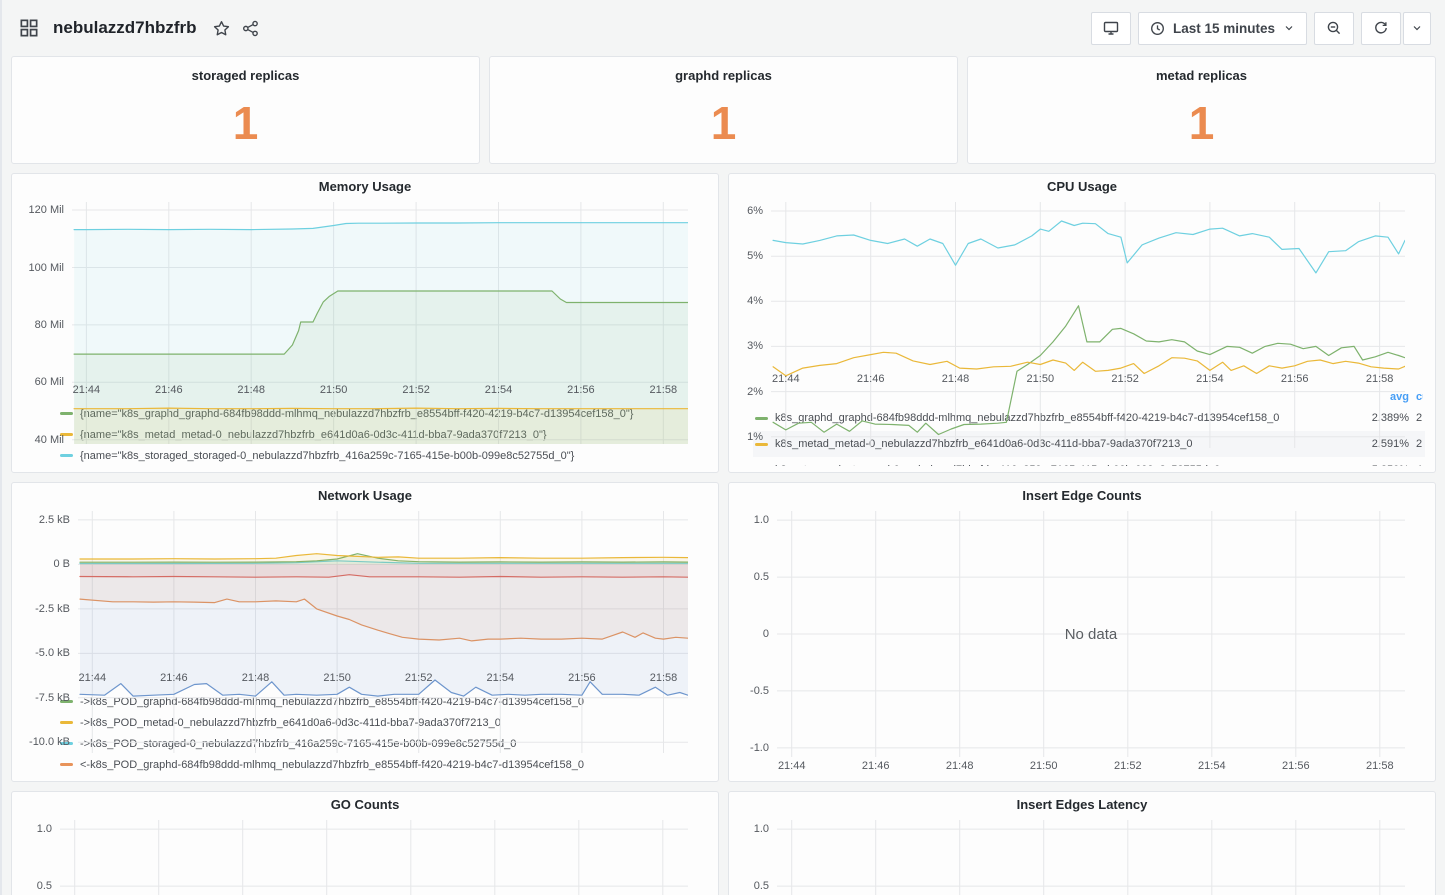 The width and height of the screenshot is (1445, 895). What do you see at coordinates (1082, 186) in the screenshot?
I see `panel-title: CPU Usage` at bounding box center [1082, 186].